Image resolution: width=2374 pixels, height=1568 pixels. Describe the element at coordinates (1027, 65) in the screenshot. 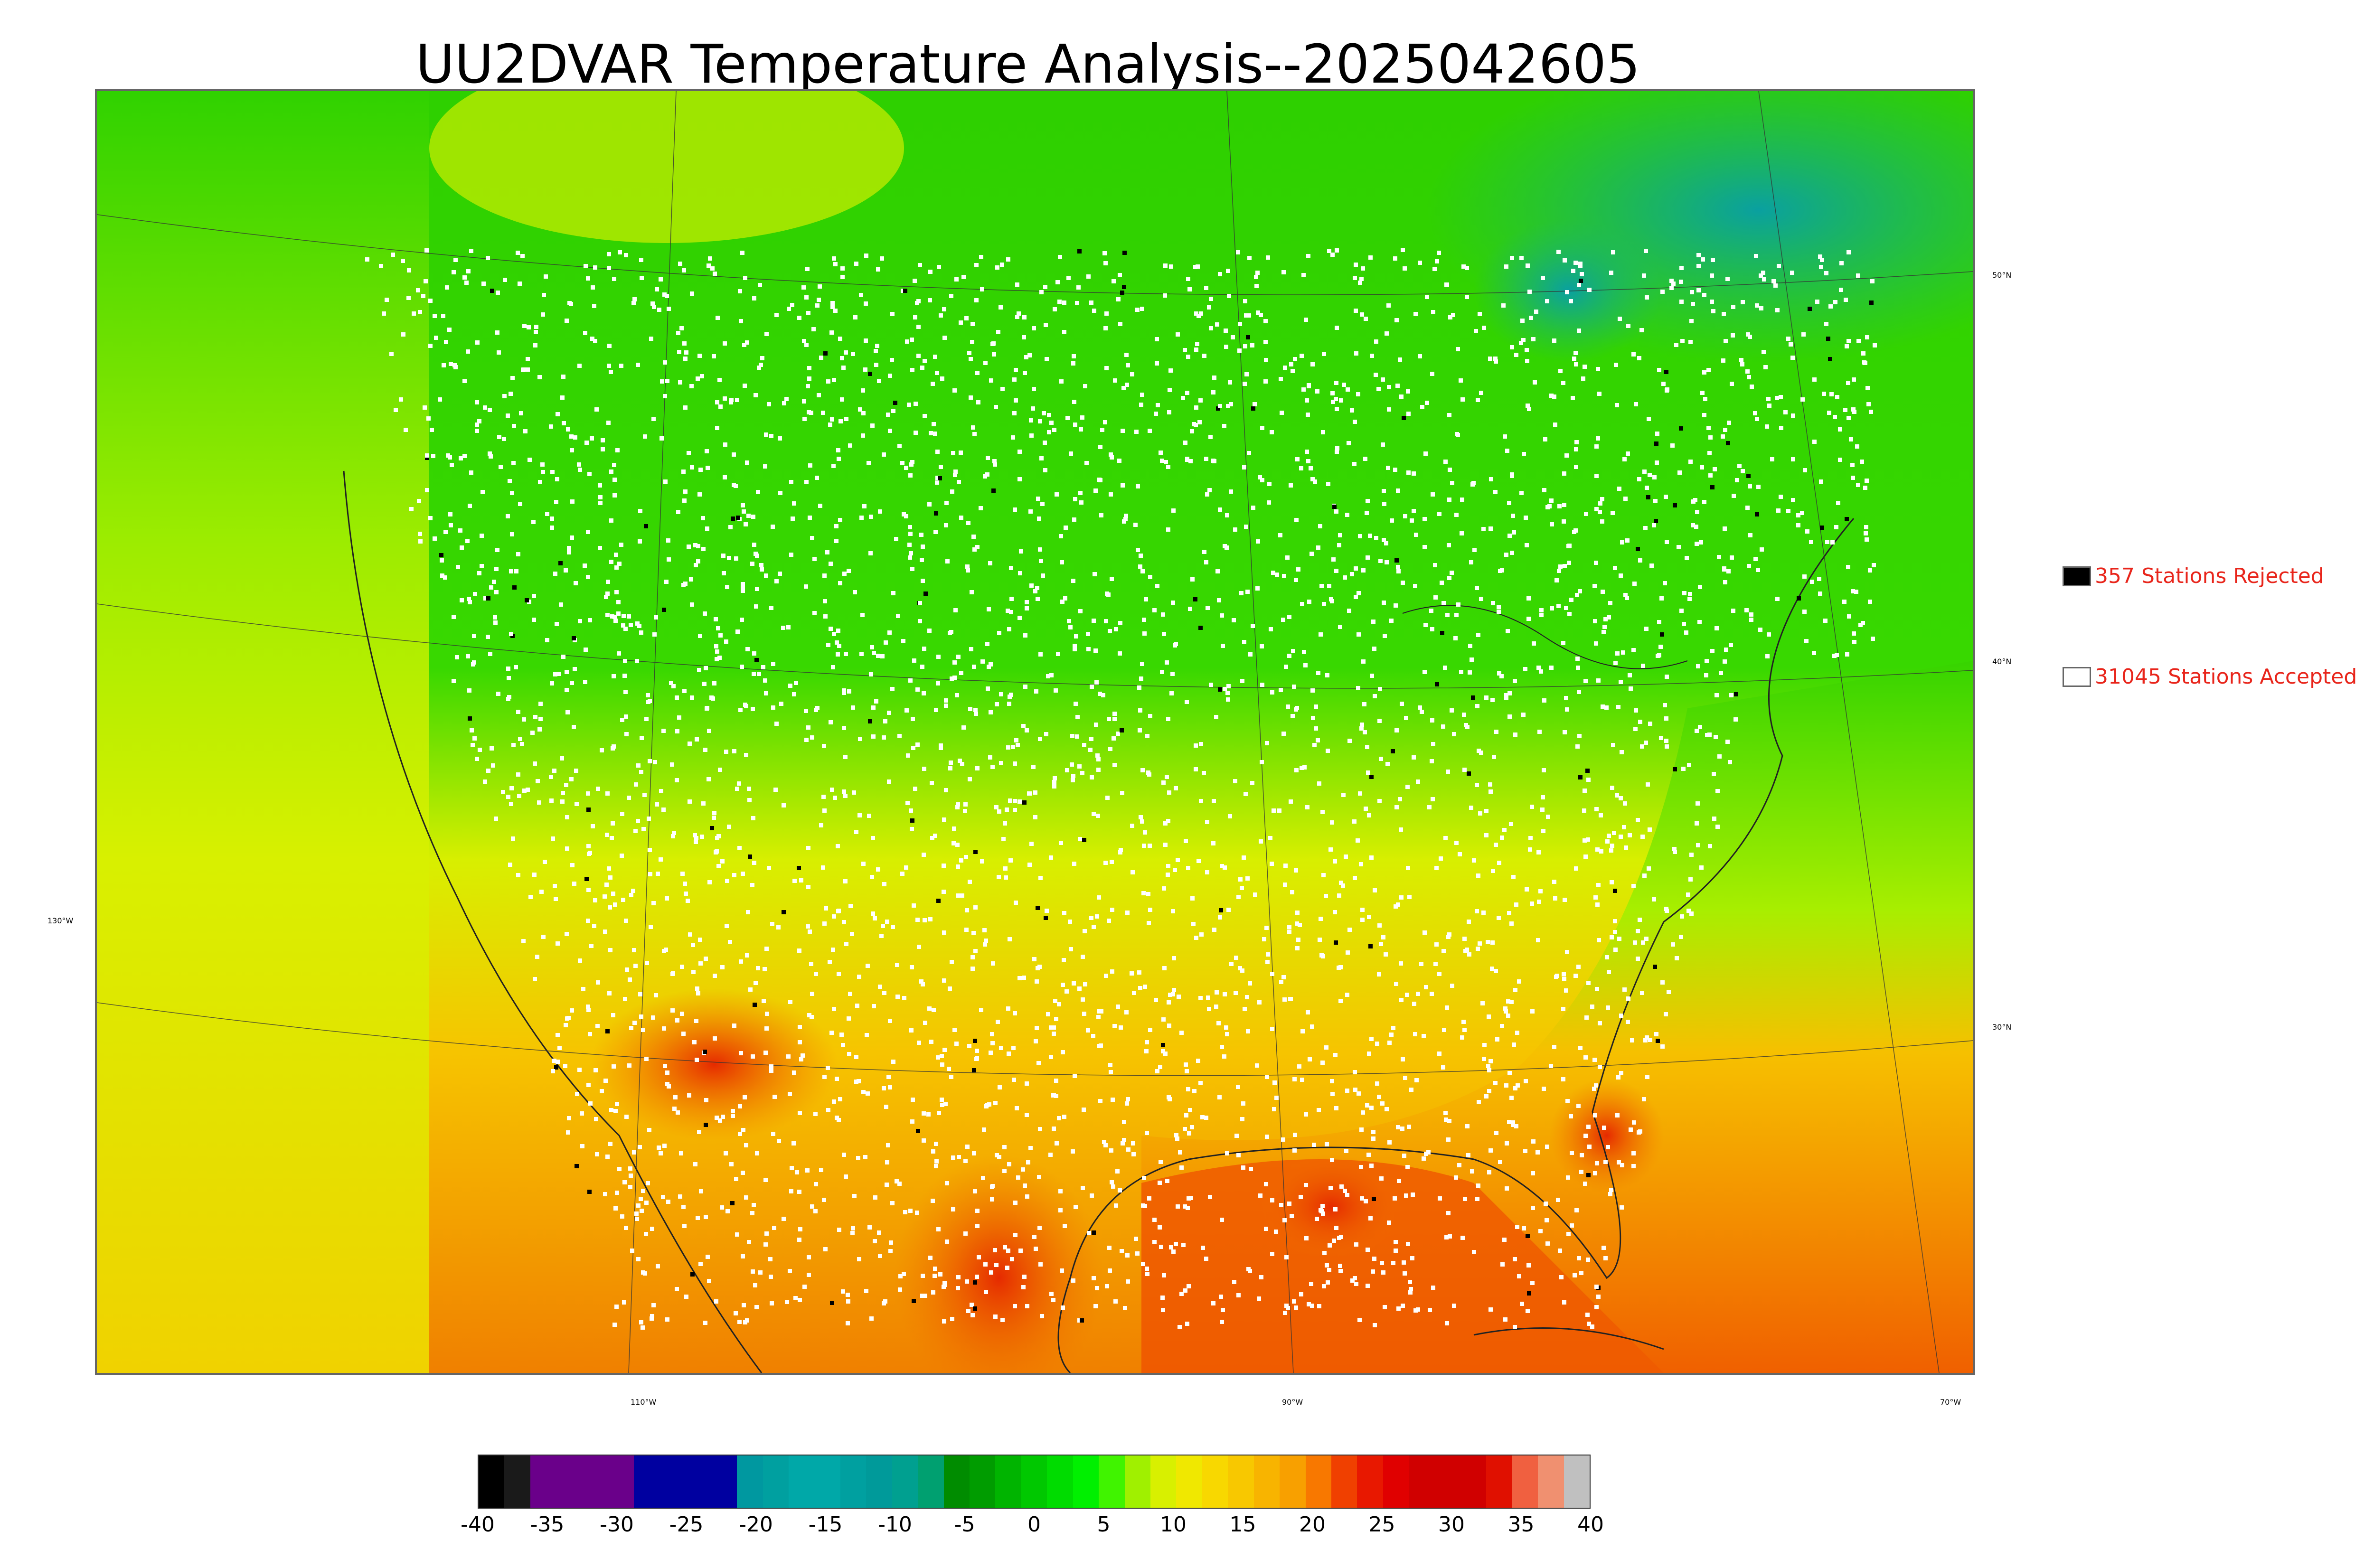

I see `map-title: UU2DVAR Temperature Analysis--2025042605` at that location.